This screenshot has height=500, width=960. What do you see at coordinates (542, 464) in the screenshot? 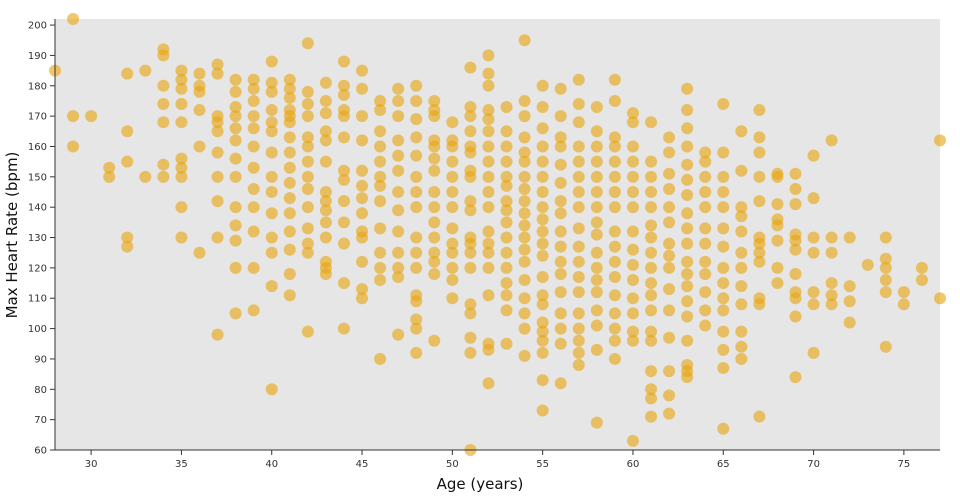
I see `x-tick-label: 55` at bounding box center [542, 464].